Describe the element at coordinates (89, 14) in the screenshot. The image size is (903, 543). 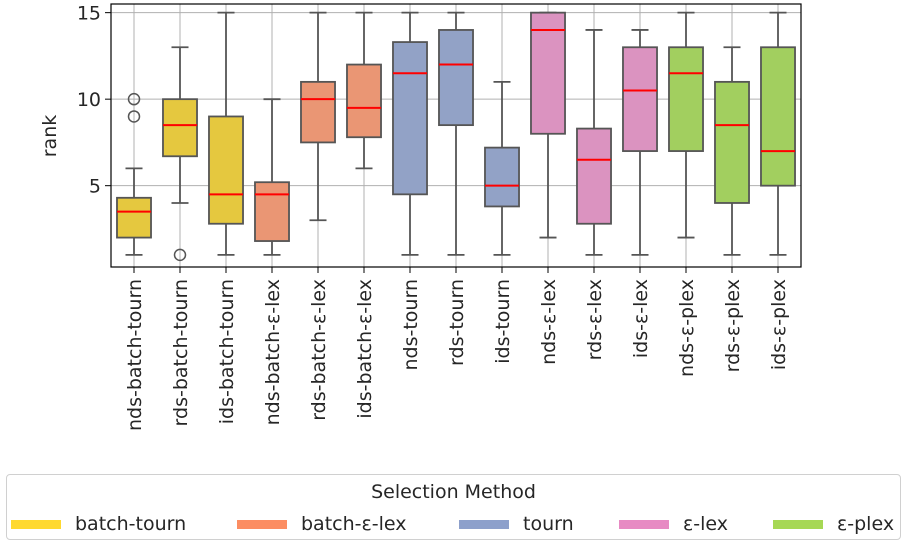
I see `y-tick-label: 15` at that location.